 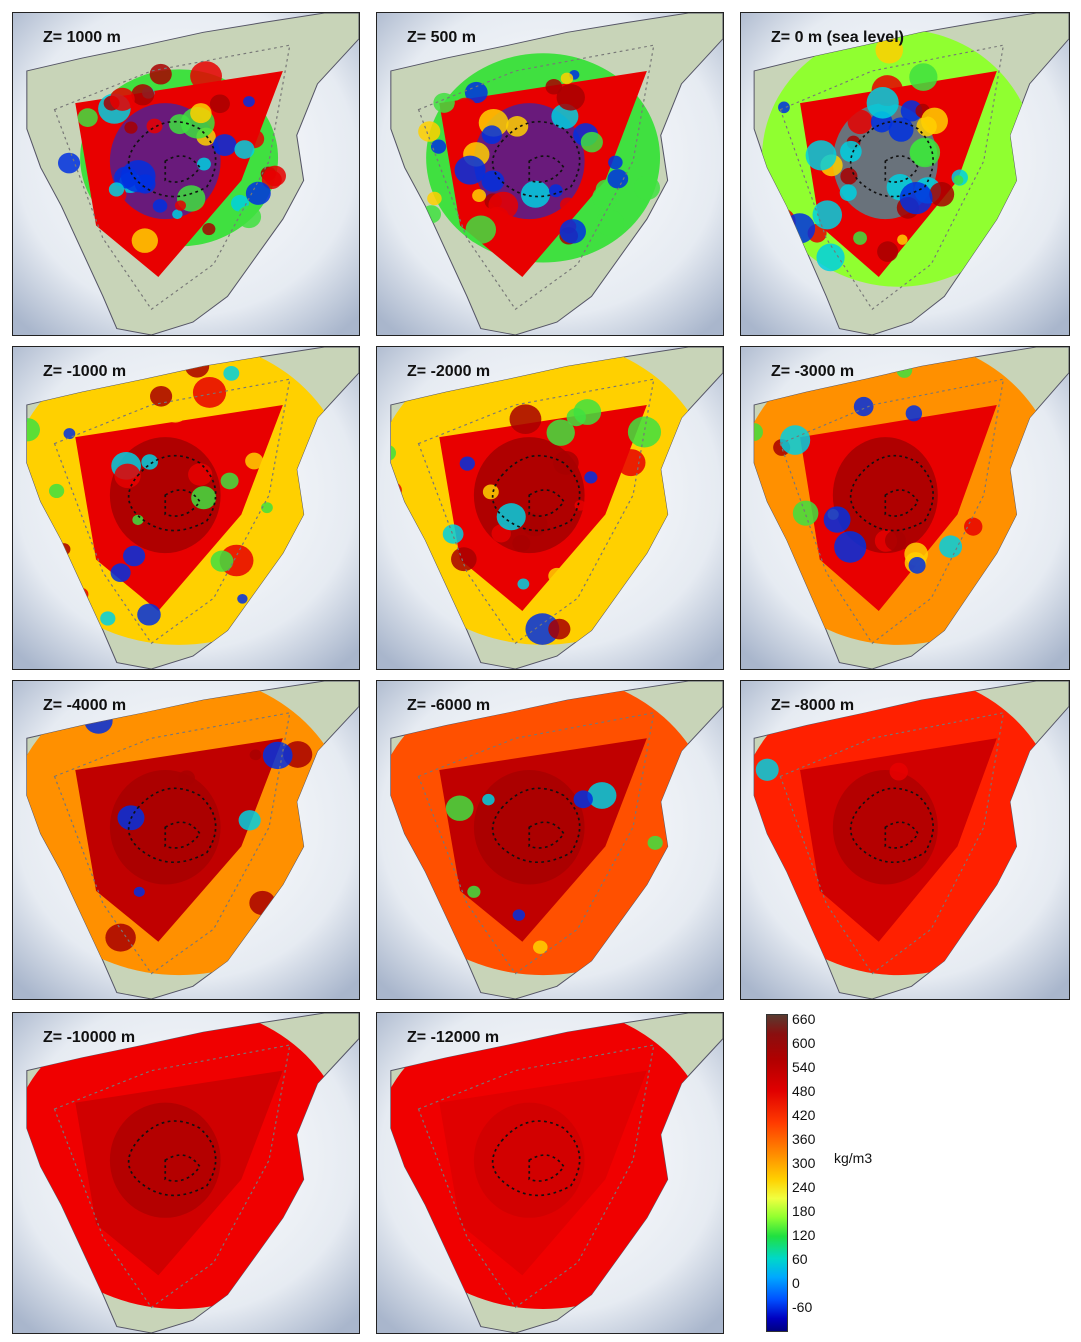 I want to click on map-panel-zm8000: Z= -8000 m, so click(x=905, y=840).